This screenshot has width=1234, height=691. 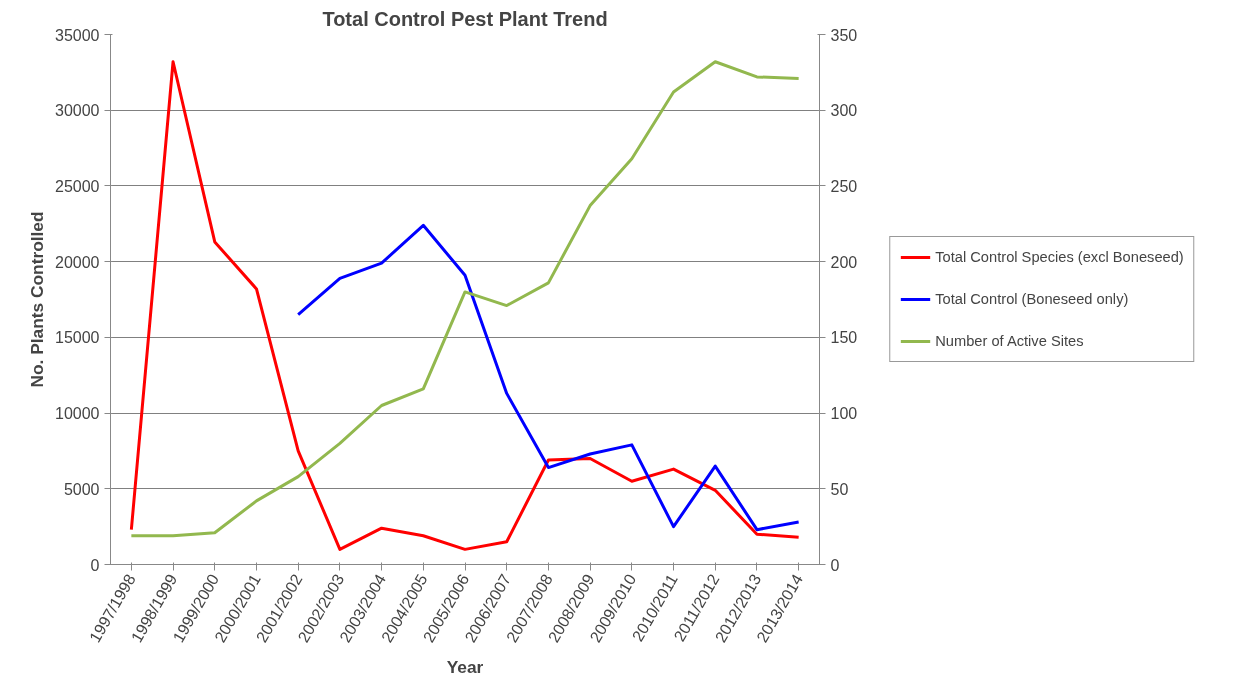 I want to click on y-tick-label: 30000, so click(x=77, y=111).